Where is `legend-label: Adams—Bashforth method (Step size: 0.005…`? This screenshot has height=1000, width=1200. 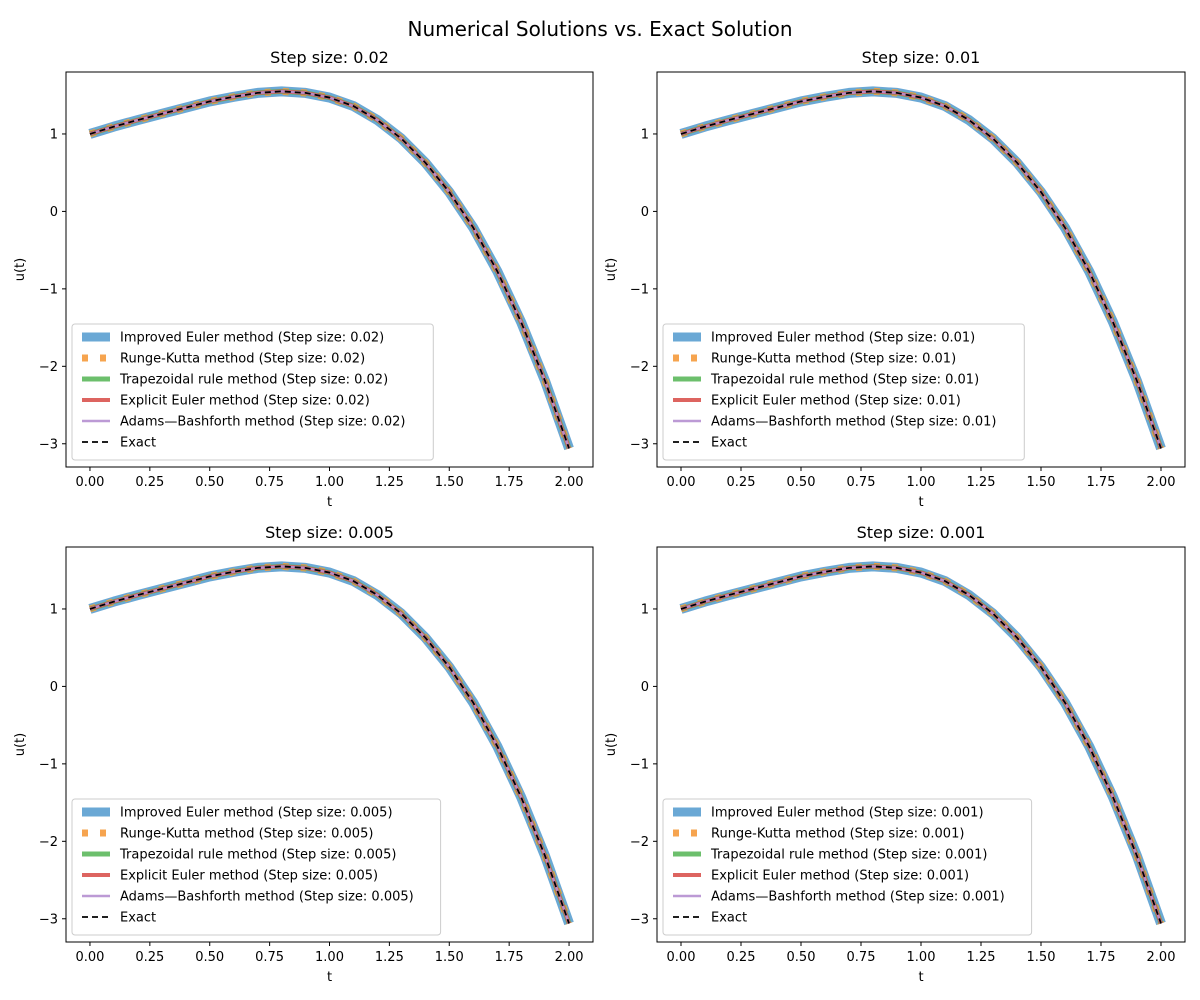
legend-label: Adams—Bashforth method (Step size: 0.005… is located at coordinates (267, 897).